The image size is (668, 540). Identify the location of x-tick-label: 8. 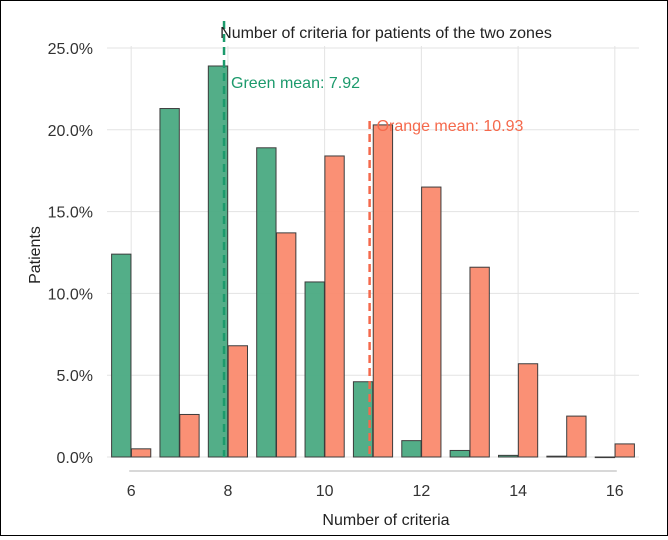
(227, 491).